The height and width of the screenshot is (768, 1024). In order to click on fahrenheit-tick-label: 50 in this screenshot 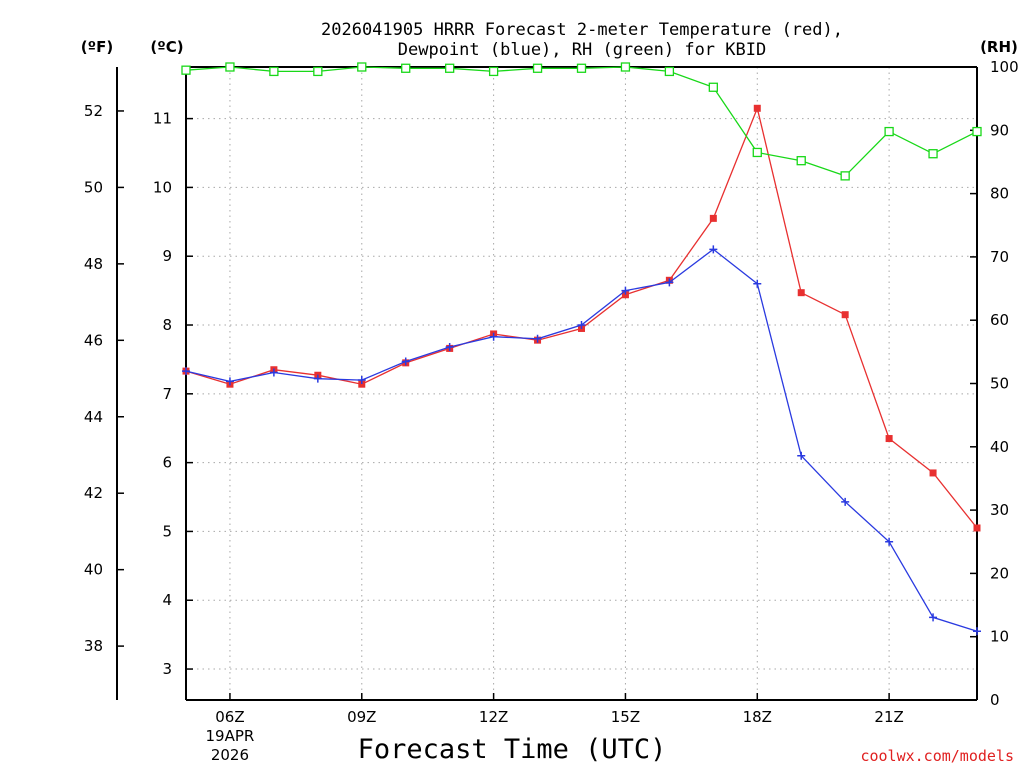, I will do `click(93, 187)`.